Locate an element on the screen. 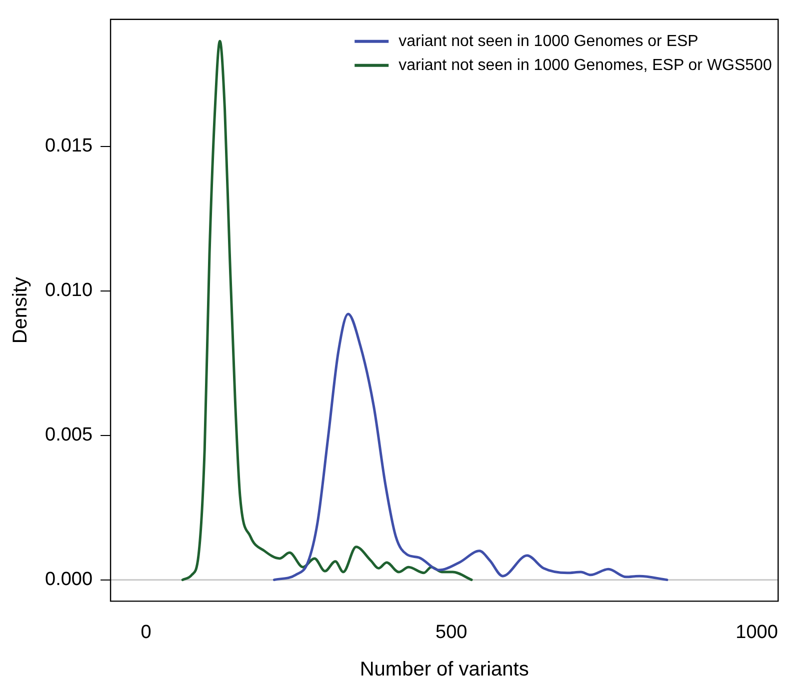 This screenshot has width=788, height=690. y-tick-label: 0.010 is located at coordinates (69, 291).